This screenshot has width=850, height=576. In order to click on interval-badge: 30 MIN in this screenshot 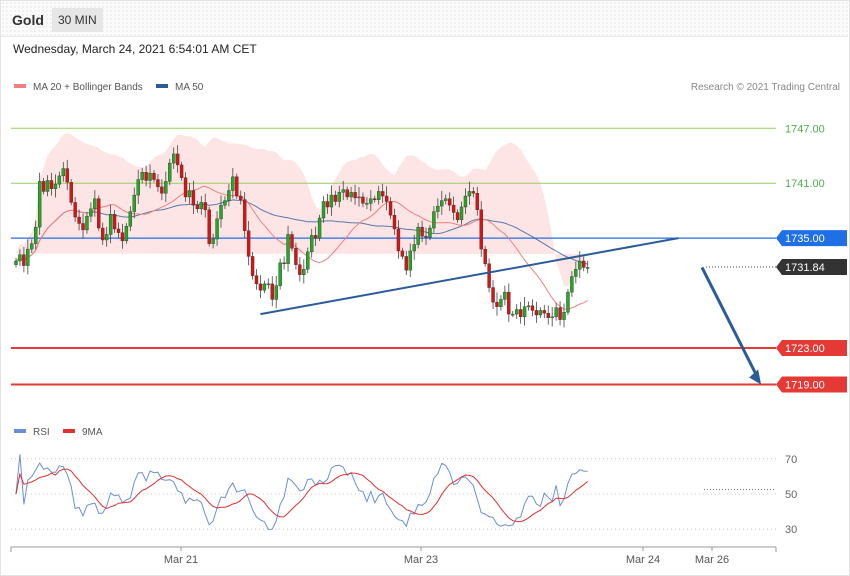, I will do `click(77, 20)`.